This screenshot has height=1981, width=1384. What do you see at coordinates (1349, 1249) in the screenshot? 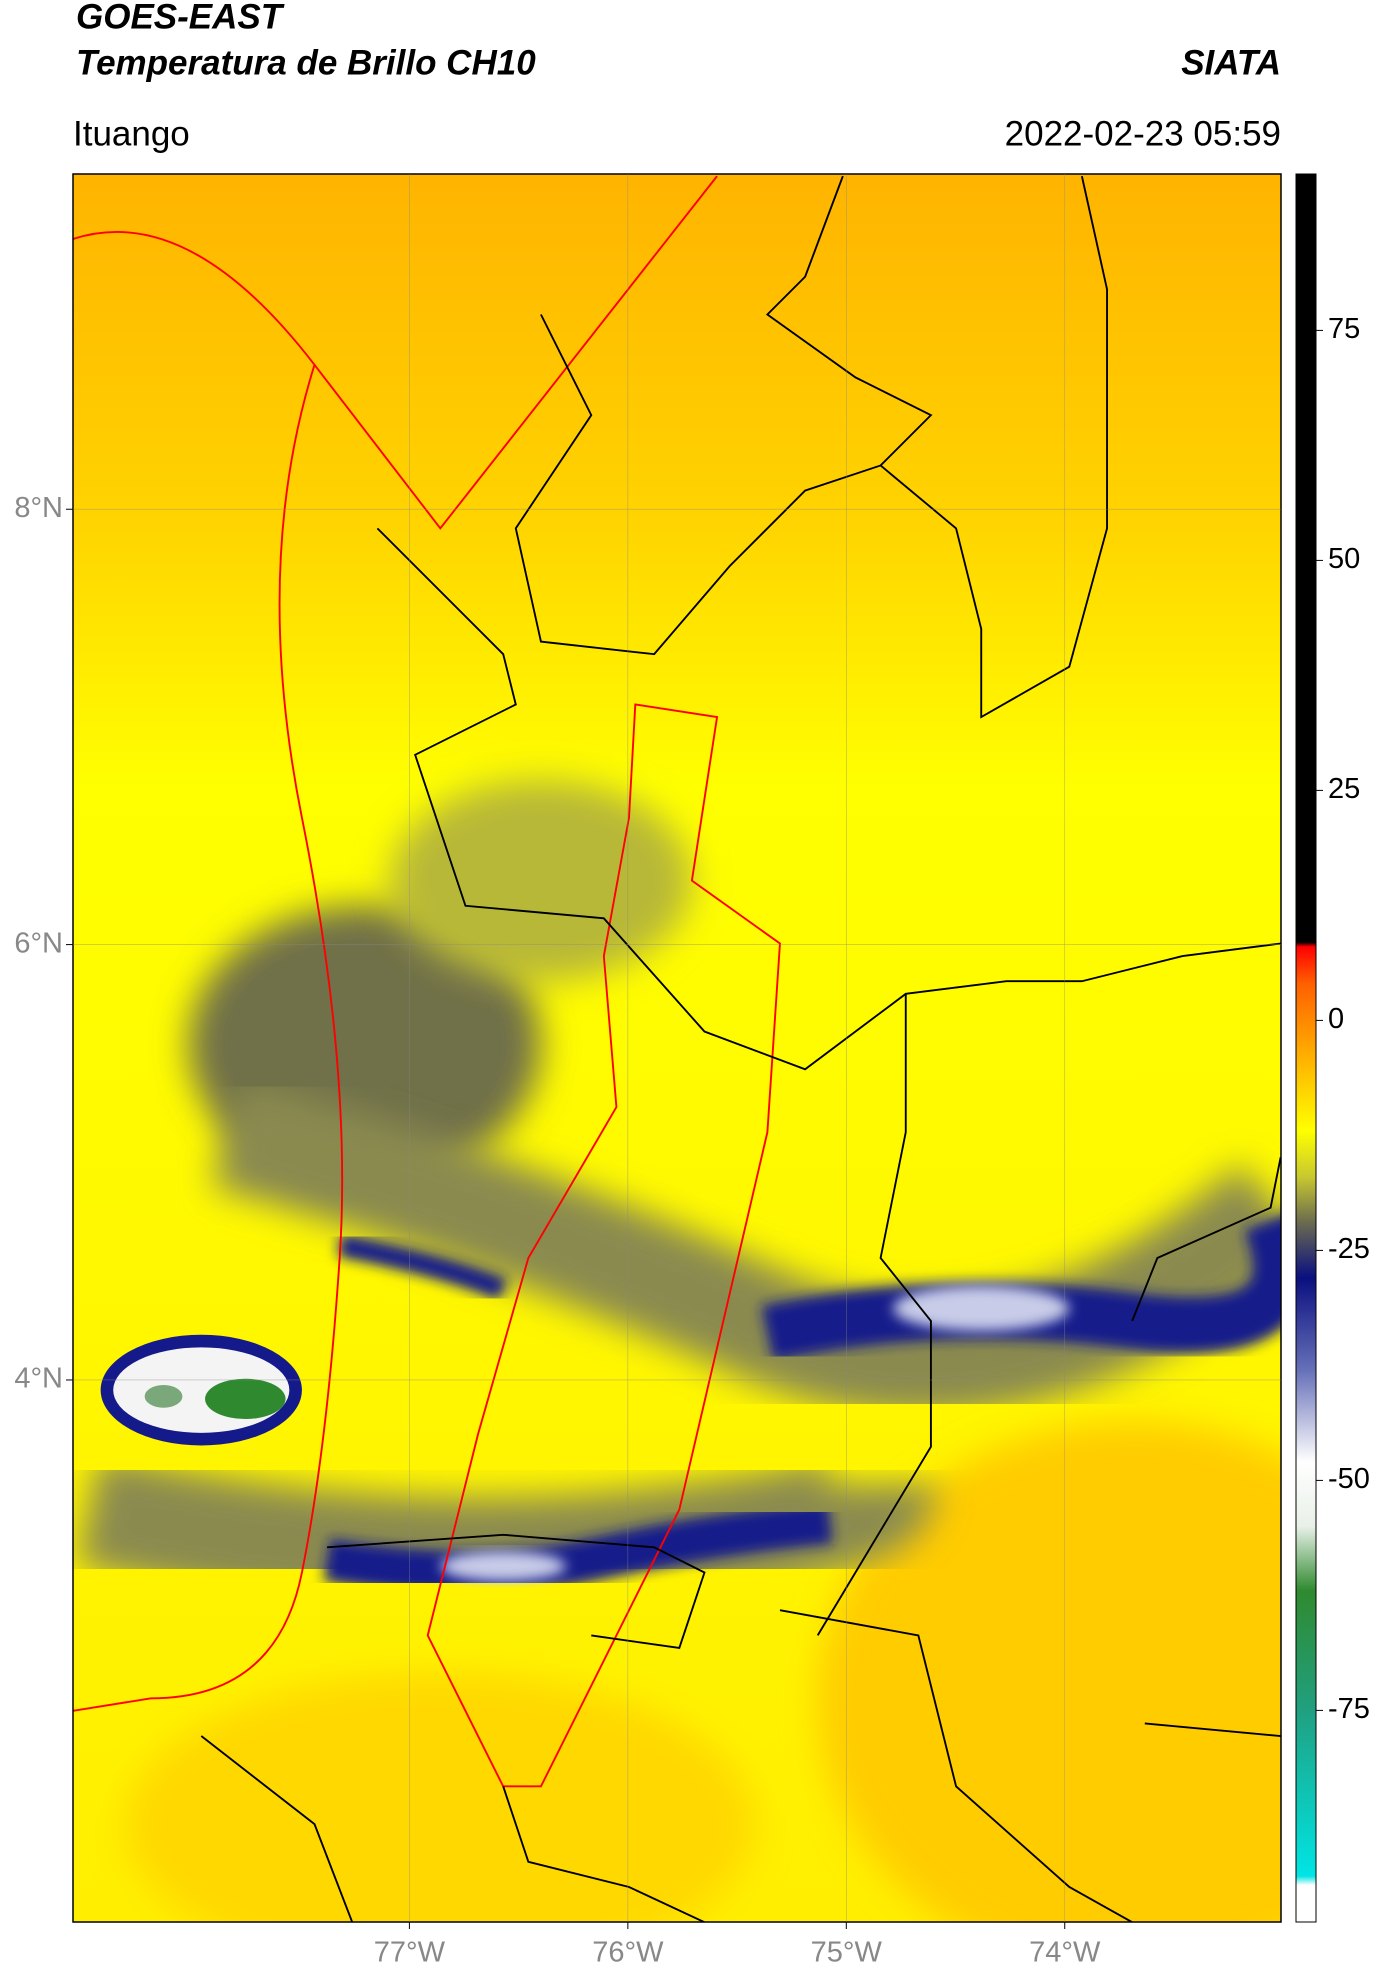
I see `colorbar-tick-label: -25` at bounding box center [1349, 1249].